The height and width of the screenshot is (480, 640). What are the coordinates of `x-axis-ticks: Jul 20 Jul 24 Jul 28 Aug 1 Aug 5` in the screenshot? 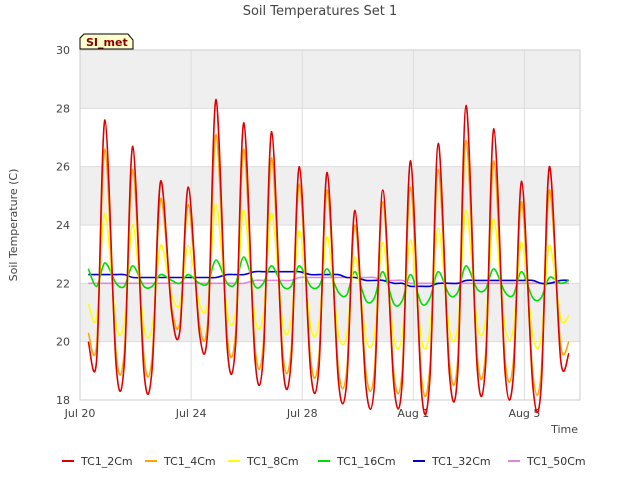 It's located at (302, 413).